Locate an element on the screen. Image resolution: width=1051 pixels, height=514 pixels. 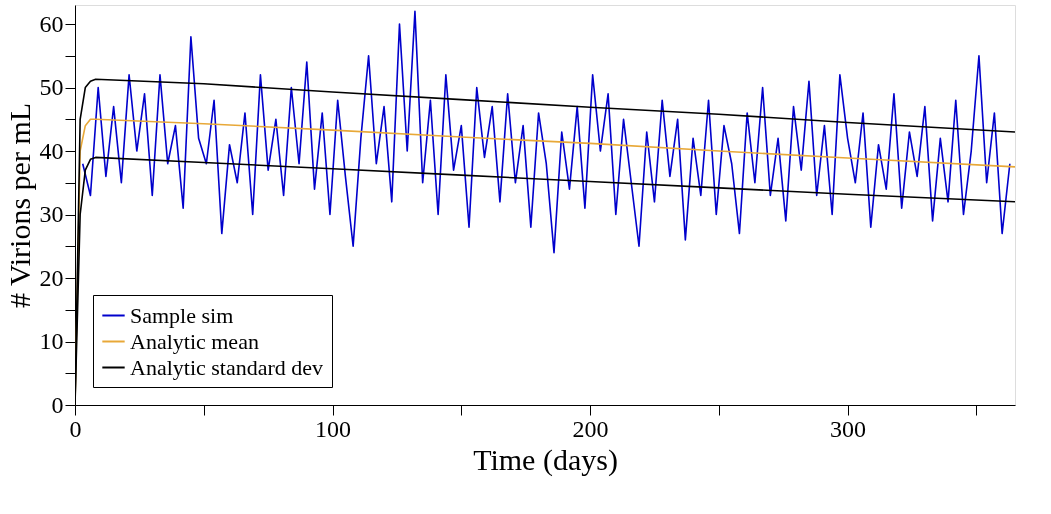
x-tick-label: 100 is located at coordinates (333, 428).